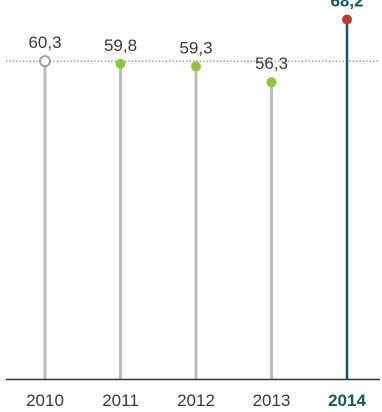 The height and width of the screenshot is (412, 382). Describe the element at coordinates (45, 400) in the screenshot. I see `tick-label-2010: 2010` at that location.